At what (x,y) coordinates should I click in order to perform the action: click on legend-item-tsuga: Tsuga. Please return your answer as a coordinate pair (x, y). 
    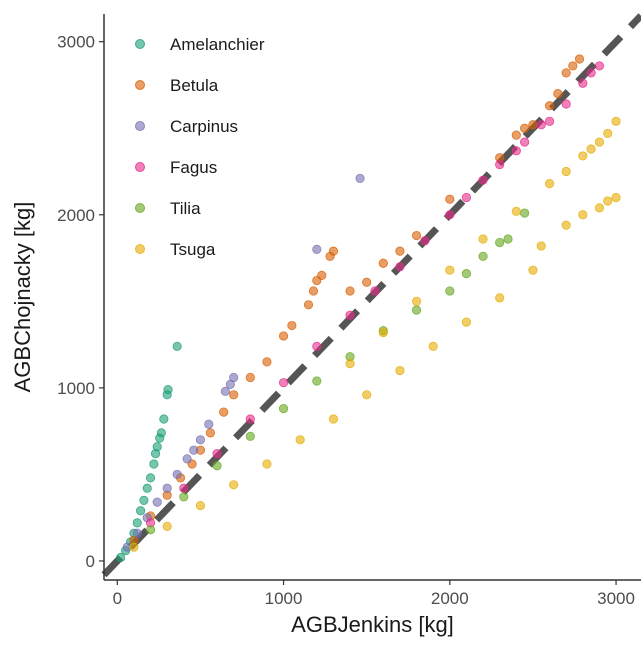
    Looking at the image, I should click on (175, 249).